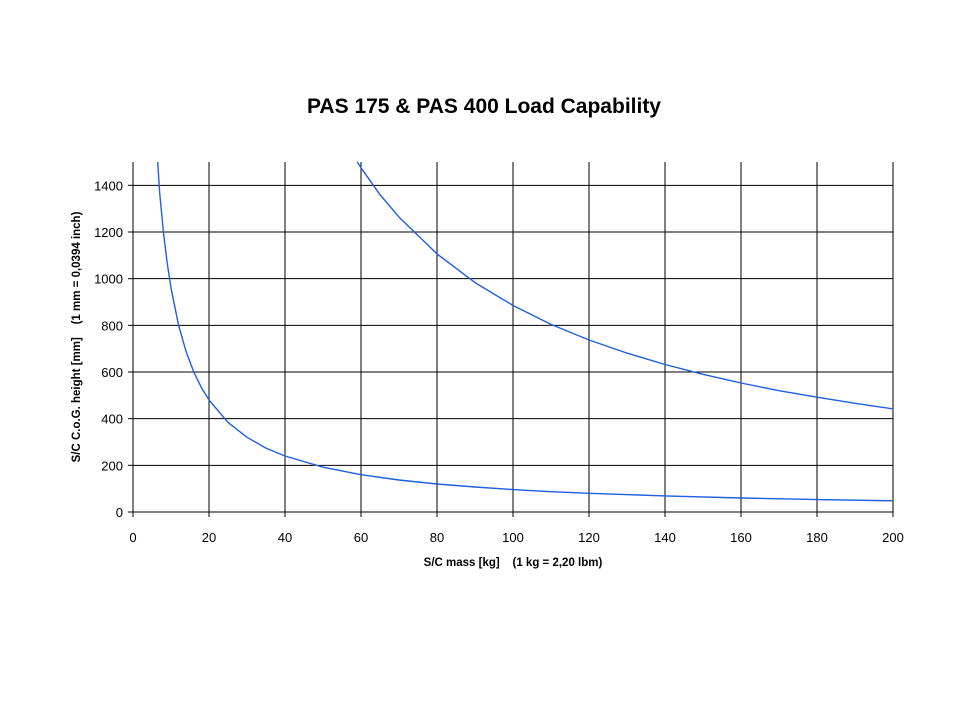 This screenshot has height=720, width=960. What do you see at coordinates (437, 537) in the screenshot?
I see `x-tick-label: 80` at bounding box center [437, 537].